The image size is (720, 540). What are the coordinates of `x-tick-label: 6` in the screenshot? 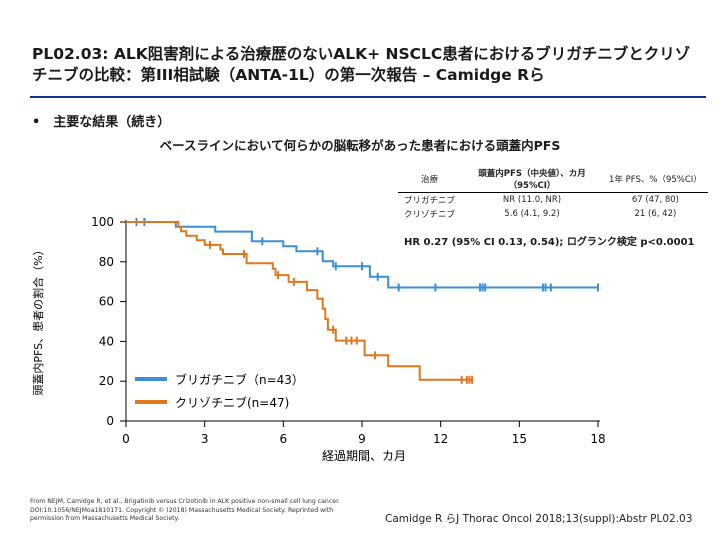 It's located at (284, 439).